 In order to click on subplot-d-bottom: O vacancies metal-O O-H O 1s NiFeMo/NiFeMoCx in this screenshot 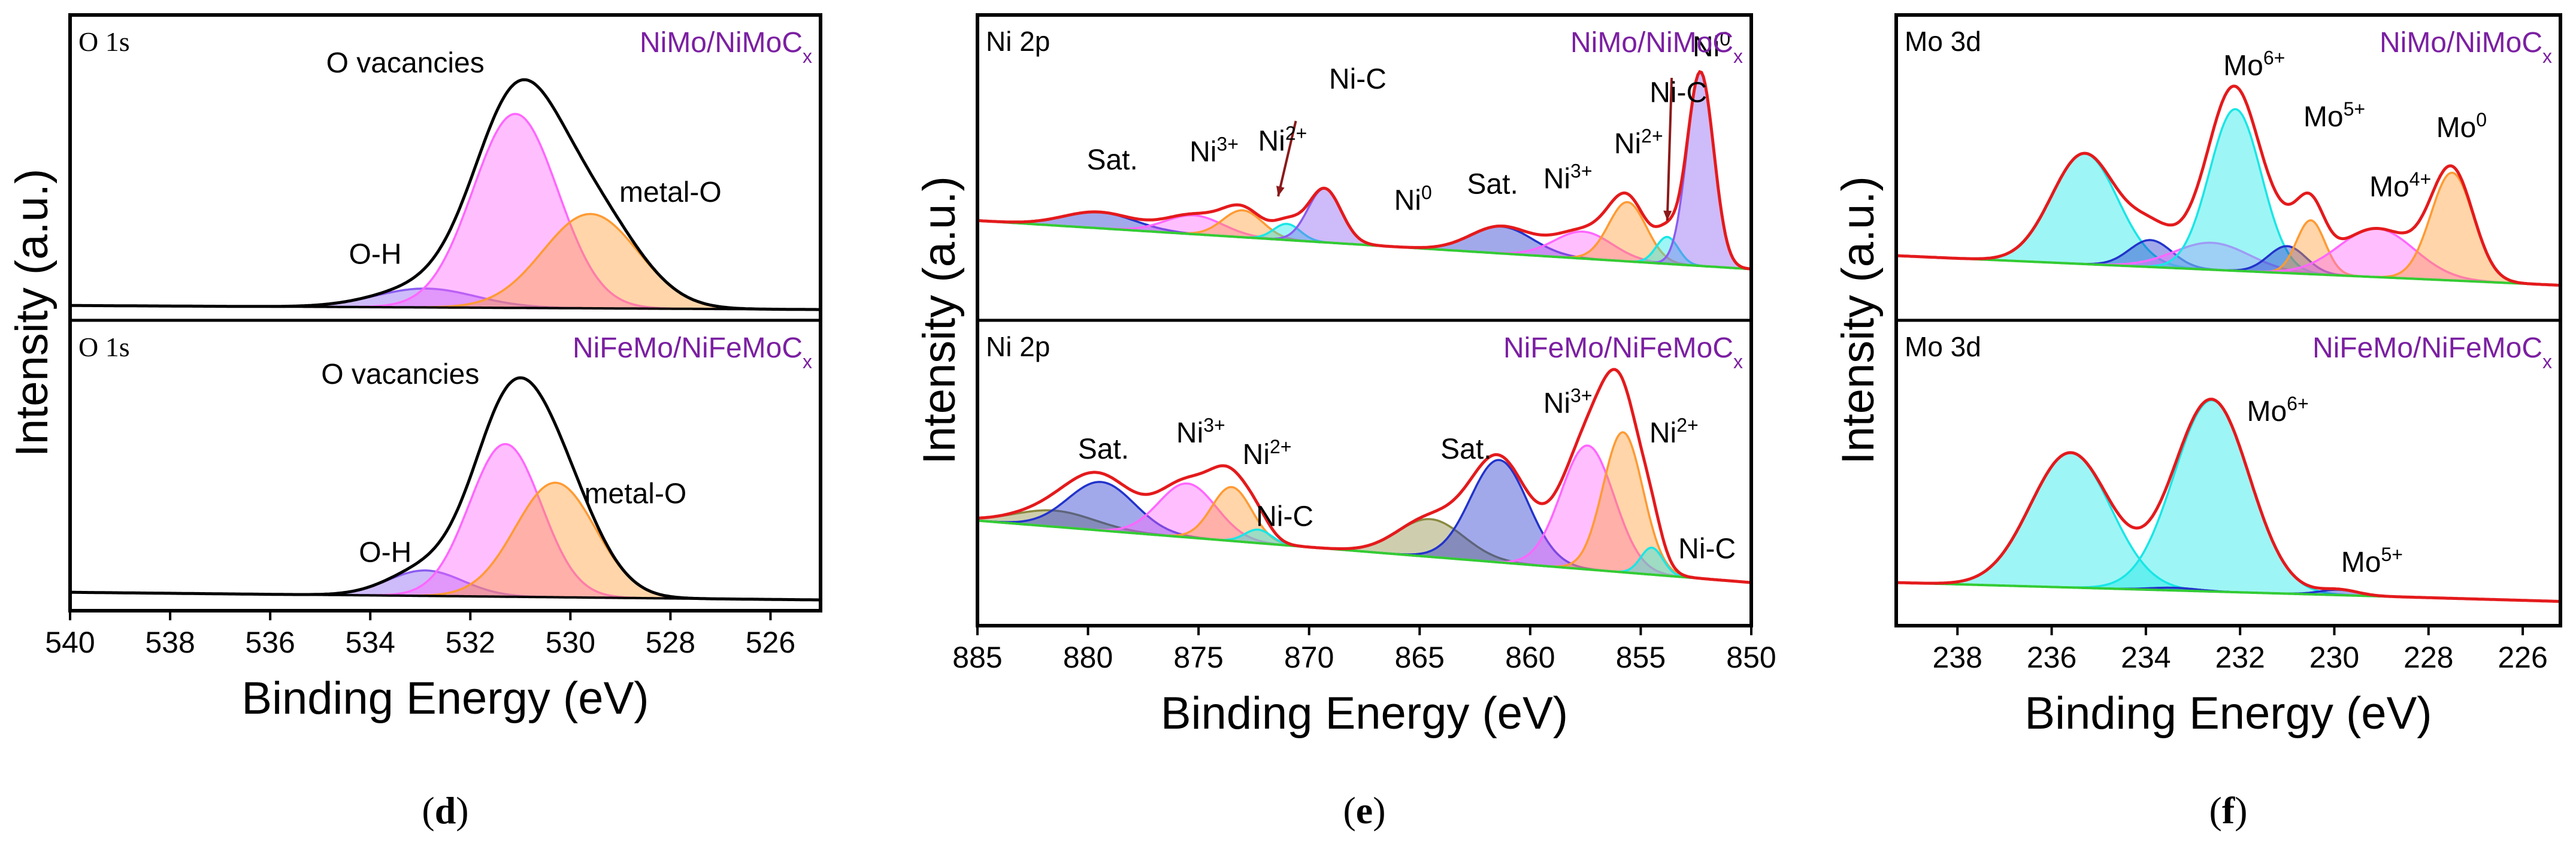, I will do `click(445, 467)`.